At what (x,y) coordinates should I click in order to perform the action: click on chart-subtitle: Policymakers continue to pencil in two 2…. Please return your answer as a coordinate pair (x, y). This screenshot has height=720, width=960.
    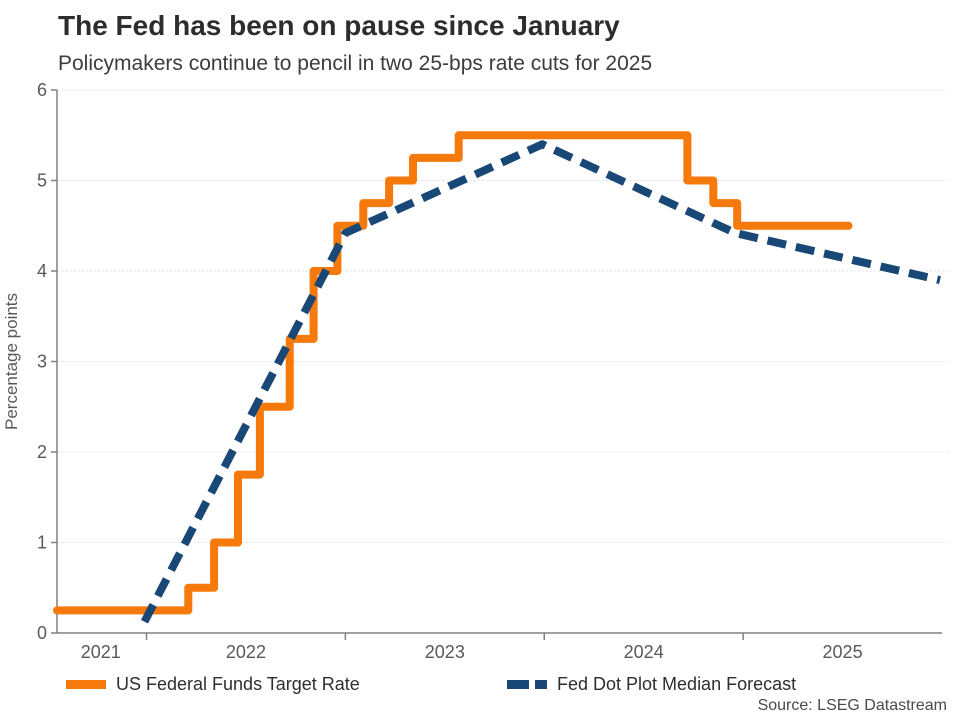
    Looking at the image, I should click on (355, 63).